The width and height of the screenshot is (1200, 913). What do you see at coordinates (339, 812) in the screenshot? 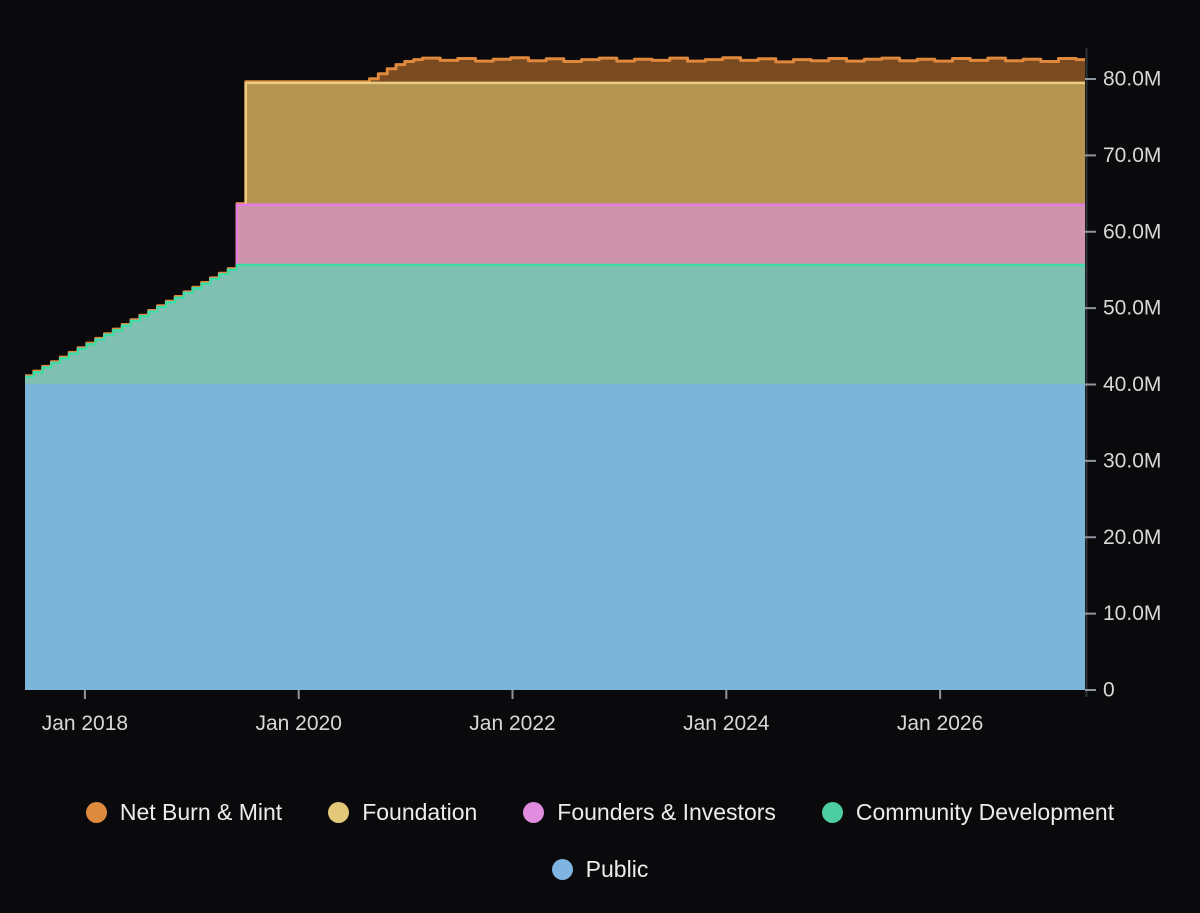
I see `legend-dot-foundation` at bounding box center [339, 812].